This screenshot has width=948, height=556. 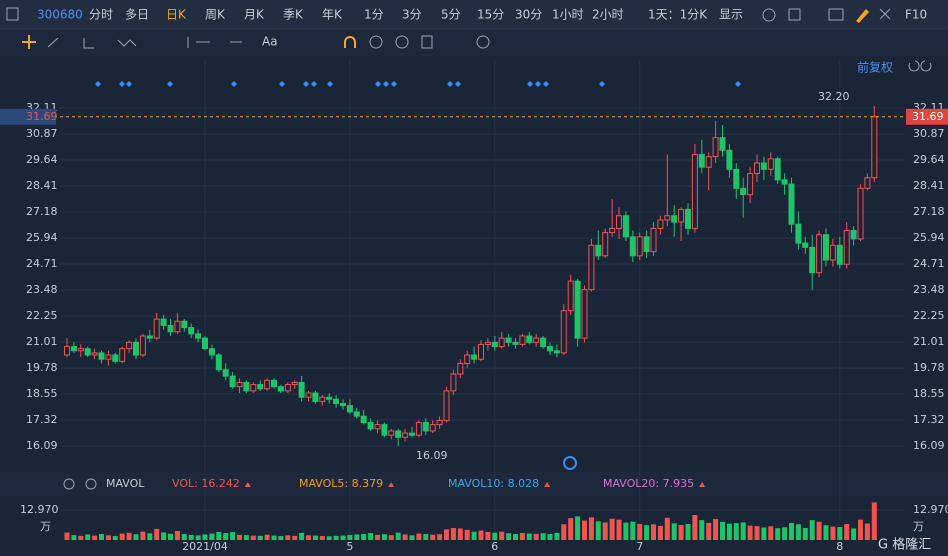 What do you see at coordinates (474, 484) in the screenshot?
I see `volume-header` at bounding box center [474, 484].